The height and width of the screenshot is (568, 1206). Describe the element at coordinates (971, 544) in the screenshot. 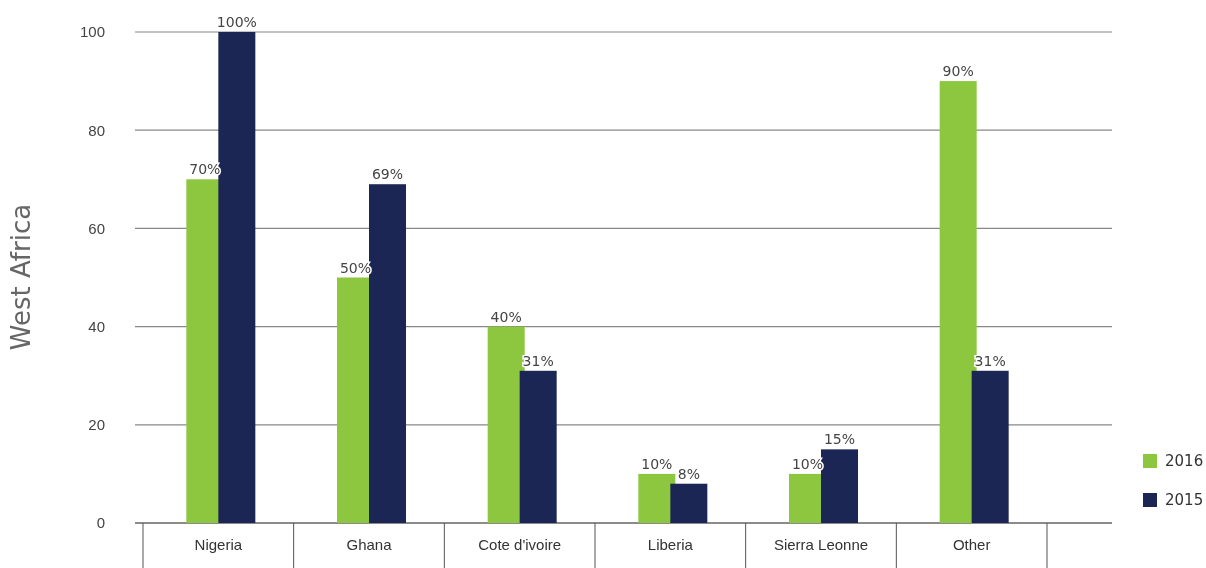

I see `x-tick-label: Other` at that location.